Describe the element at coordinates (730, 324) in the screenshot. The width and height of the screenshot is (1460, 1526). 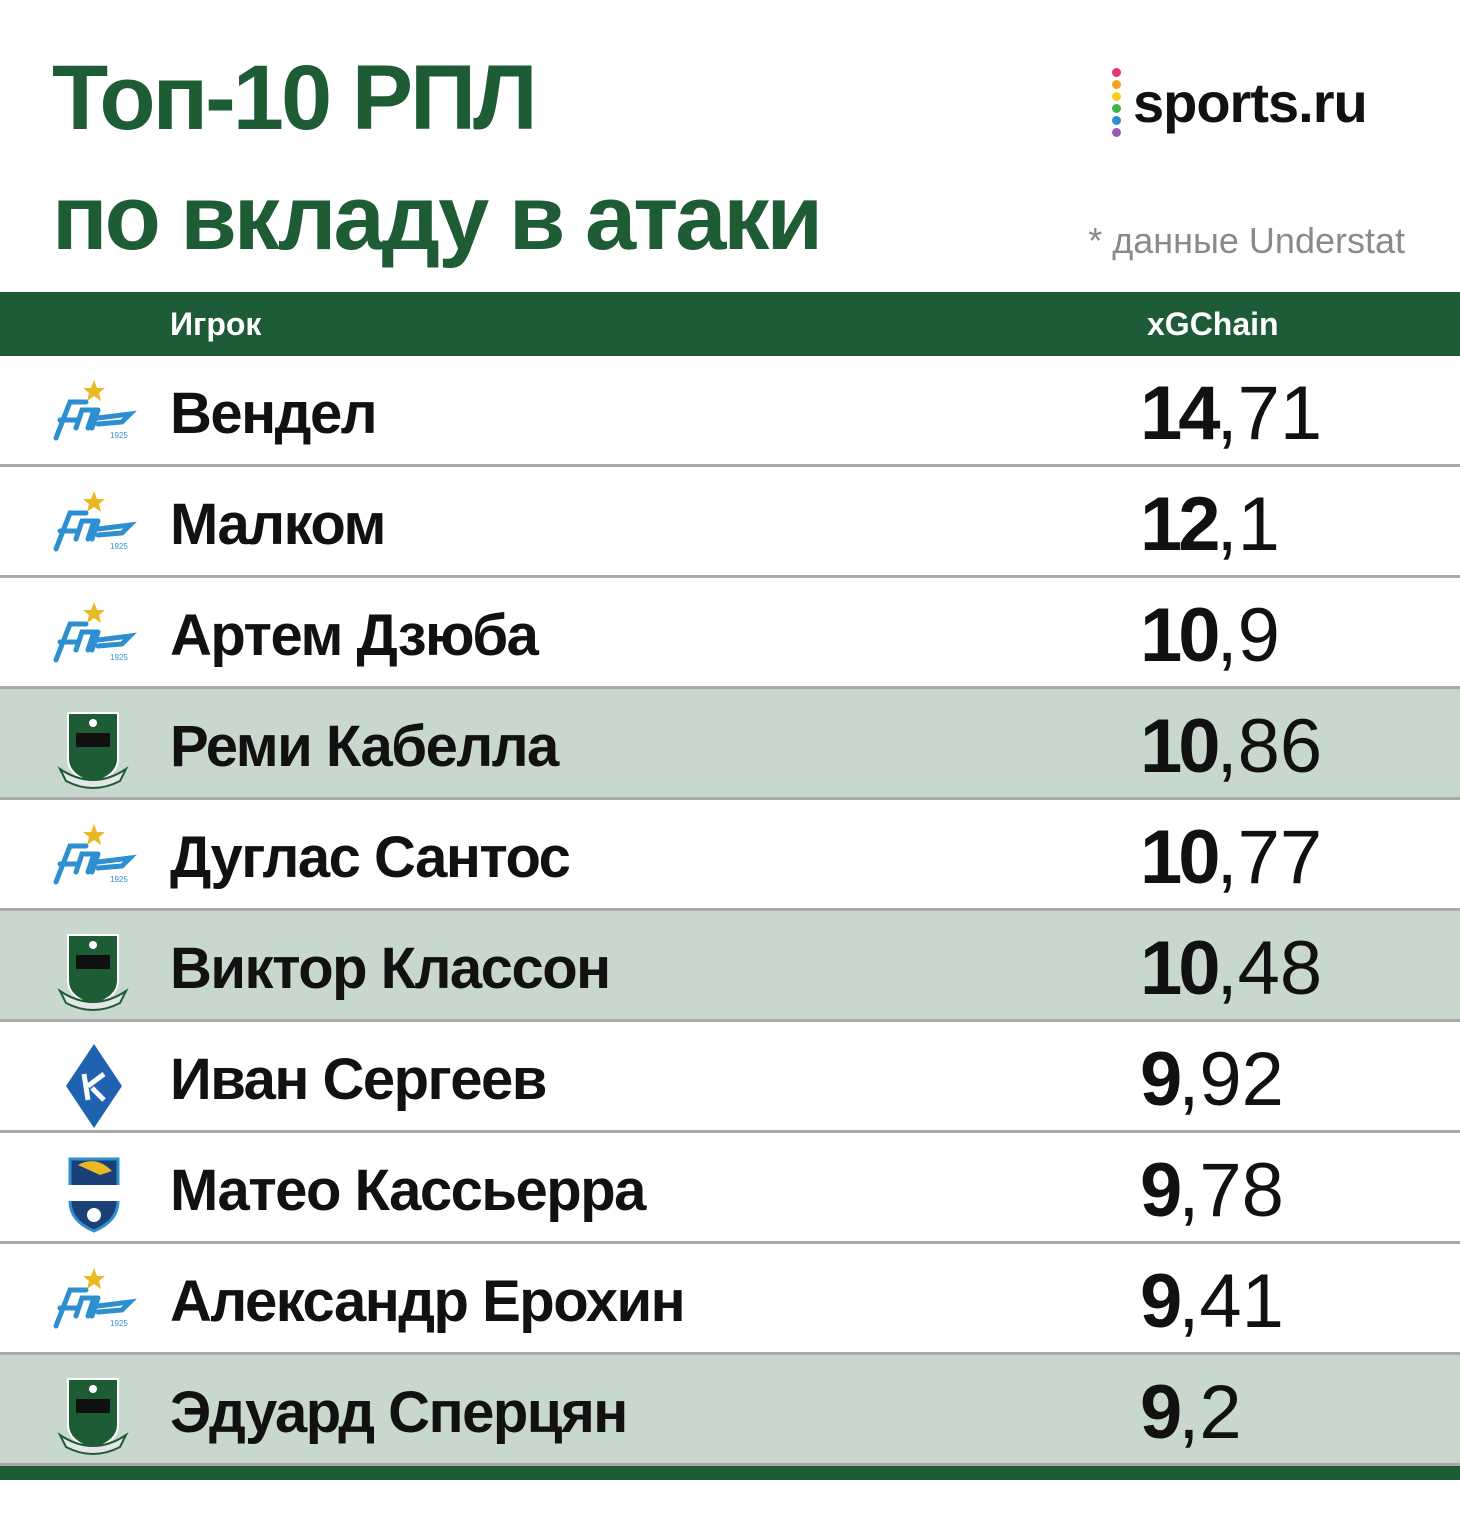
I see `table-header: Игрок xGChain` at that location.